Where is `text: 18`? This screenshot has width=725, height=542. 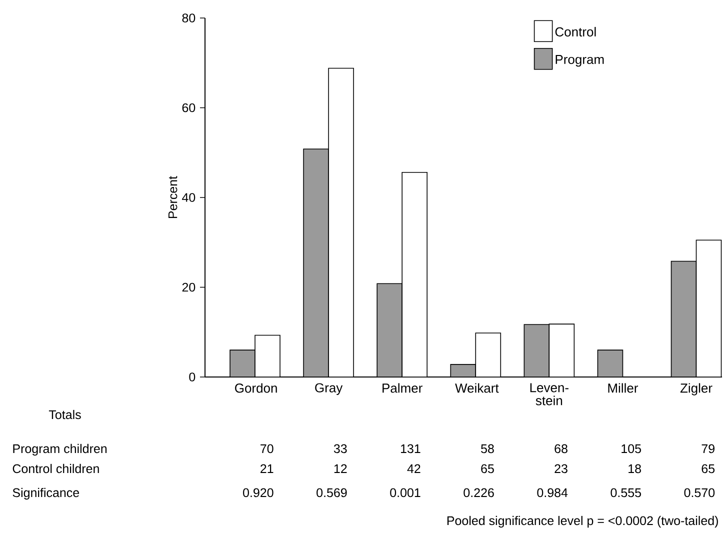 text: 18 is located at coordinates (634, 469).